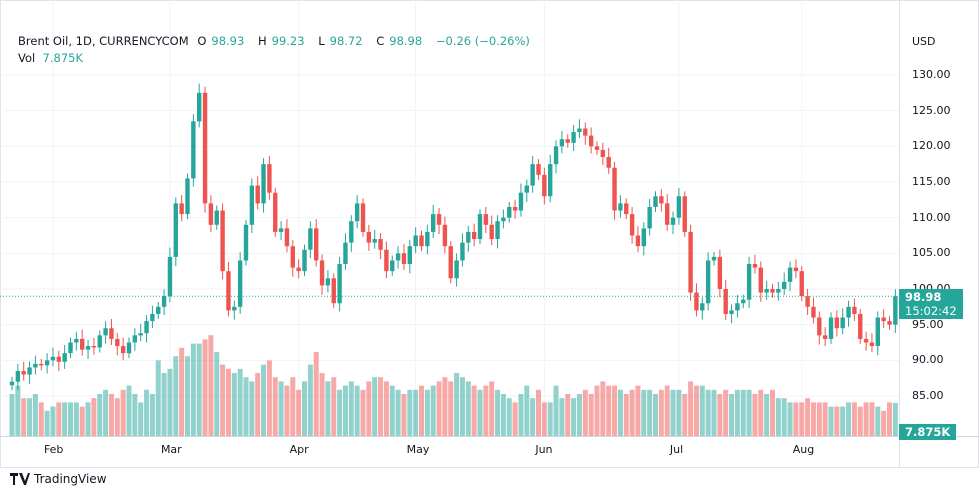  I want to click on price-tick: 120.00, so click(931, 146).